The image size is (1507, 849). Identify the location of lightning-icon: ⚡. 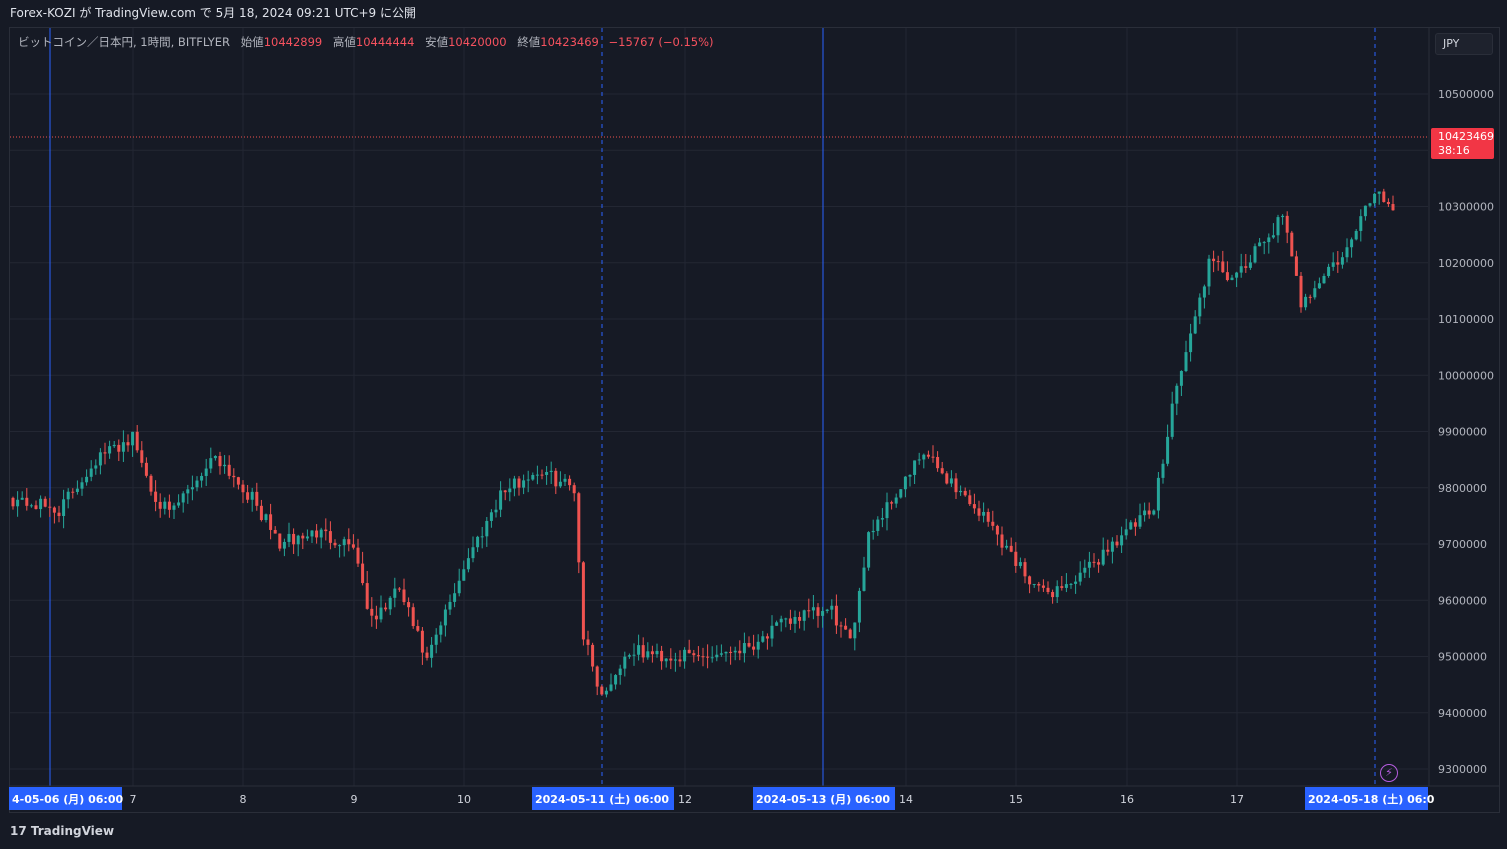
(1389, 773).